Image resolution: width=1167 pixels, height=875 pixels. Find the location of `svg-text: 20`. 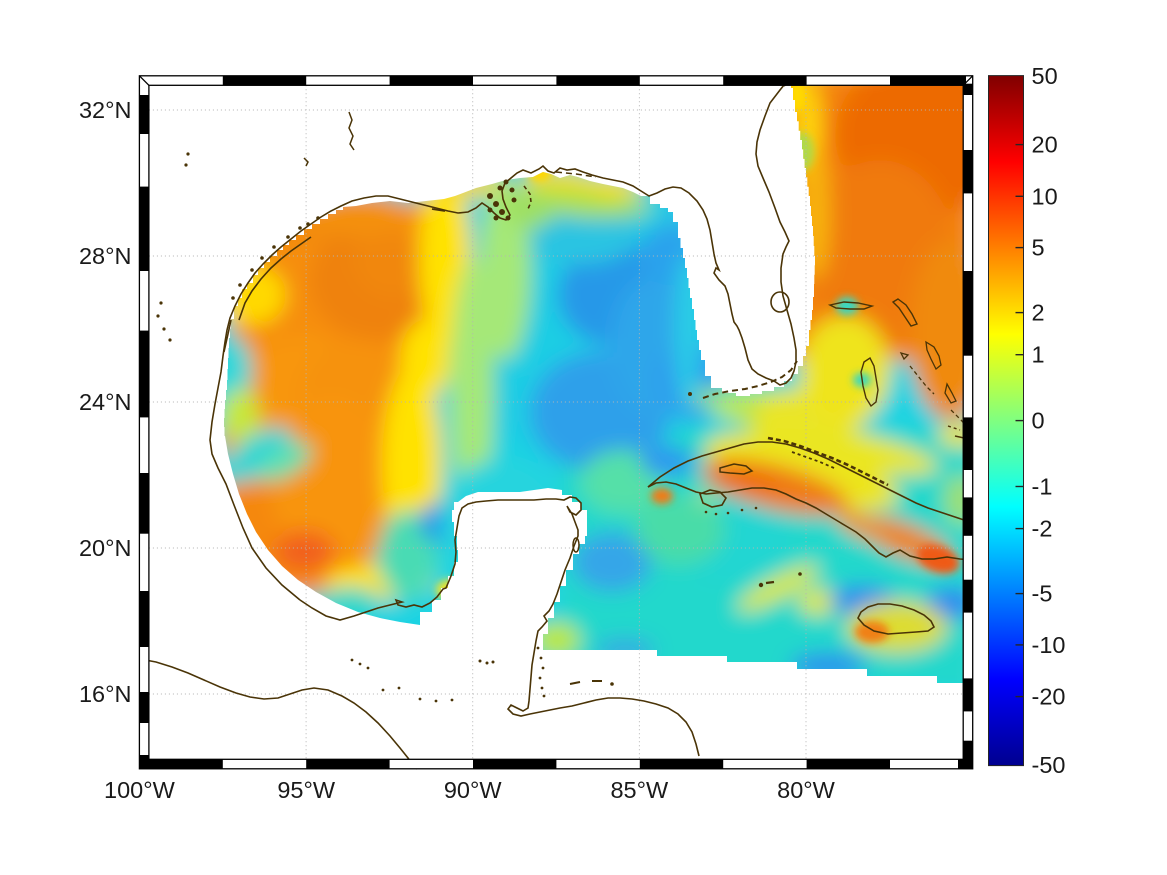

svg-text: 20 is located at coordinates (1045, 145).